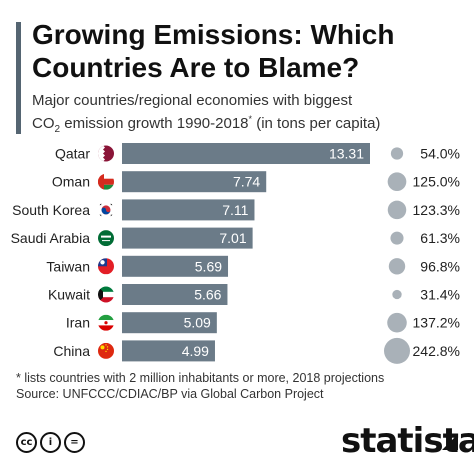  What do you see at coordinates (397, 294) in the screenshot?
I see `growth-bubble-kuwait` at bounding box center [397, 294].